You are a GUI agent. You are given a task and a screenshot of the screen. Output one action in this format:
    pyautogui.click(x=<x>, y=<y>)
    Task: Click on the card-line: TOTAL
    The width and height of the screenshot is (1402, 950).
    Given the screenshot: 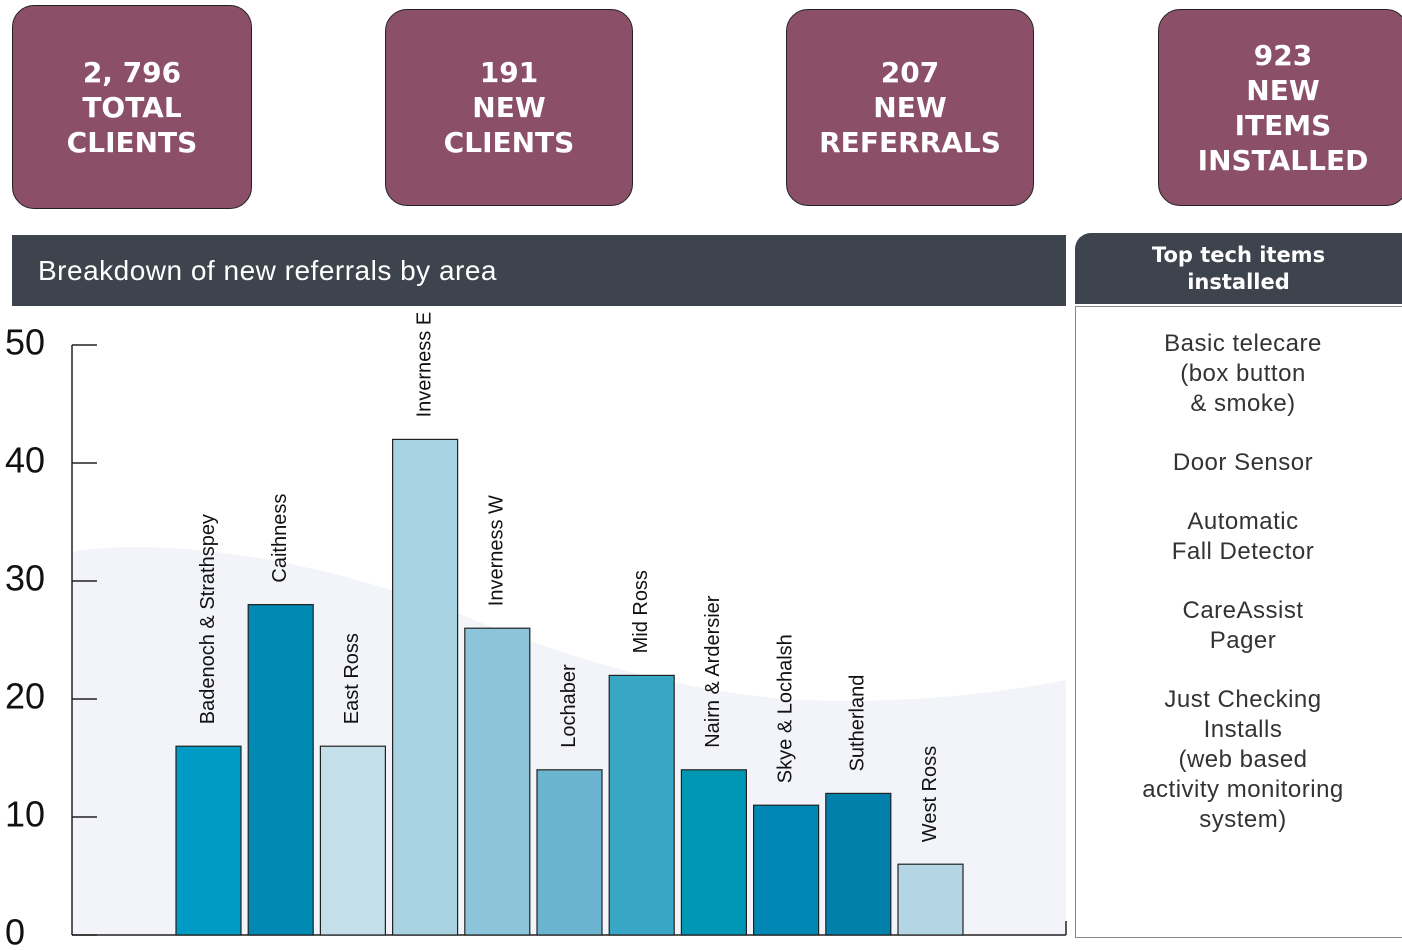 What is the action you would take?
    pyautogui.click(x=132, y=107)
    